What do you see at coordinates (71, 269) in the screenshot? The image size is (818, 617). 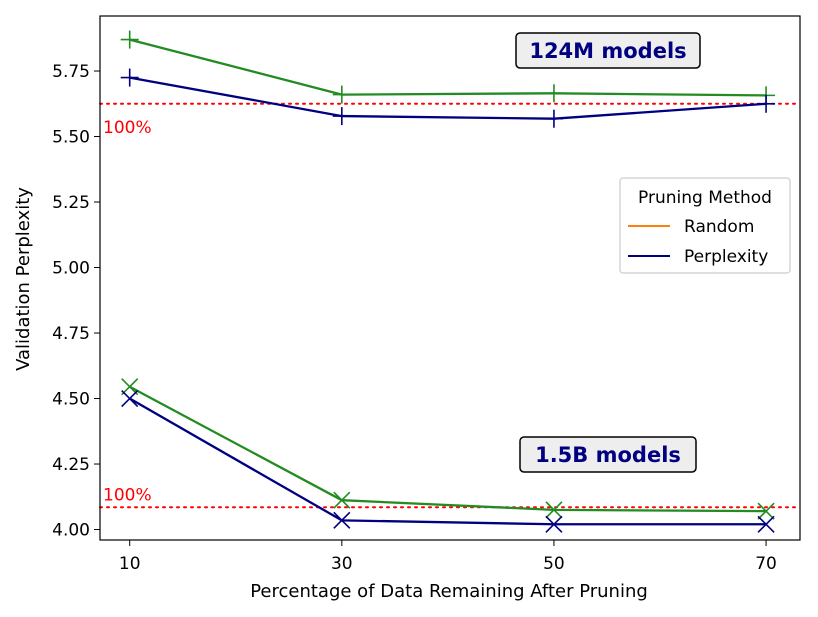 I see `y-tick-label: 5.00` at bounding box center [71, 269].